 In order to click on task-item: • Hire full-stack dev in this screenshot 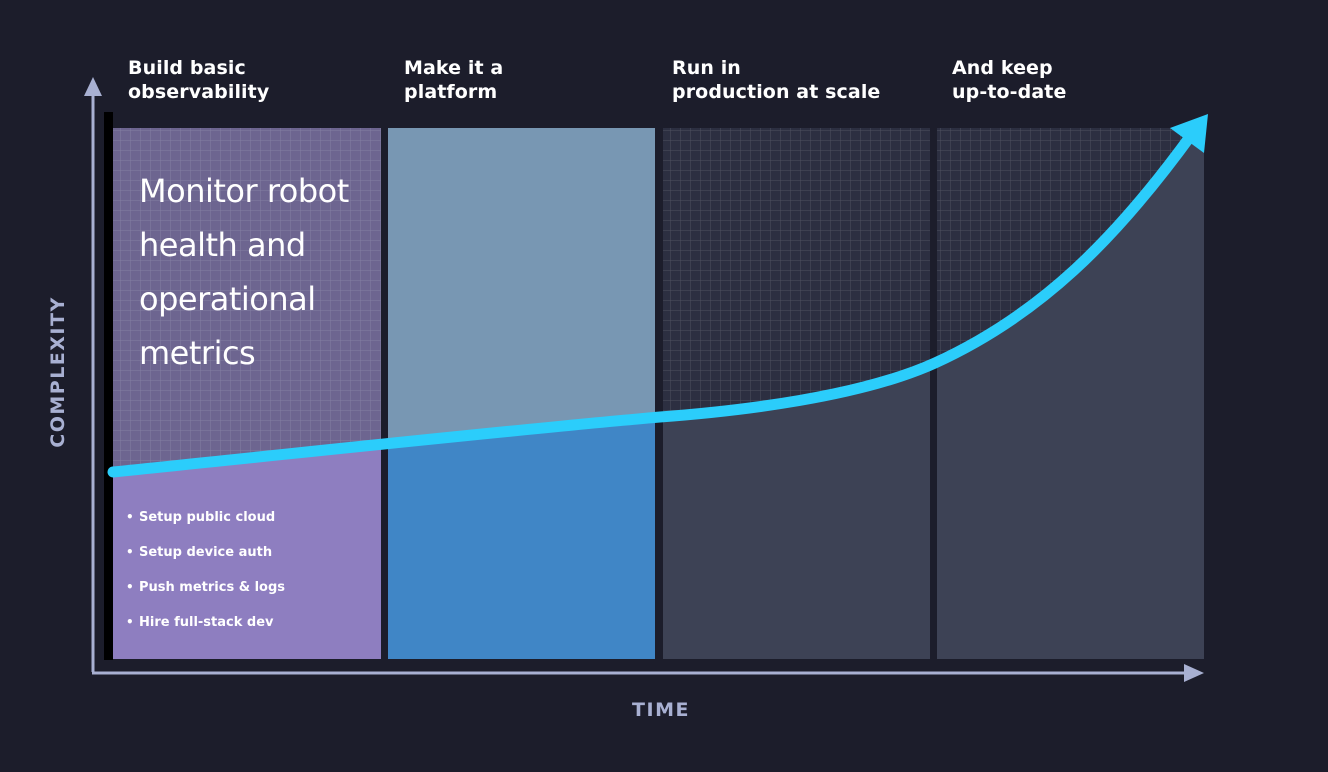, I will do `click(205, 622)`.